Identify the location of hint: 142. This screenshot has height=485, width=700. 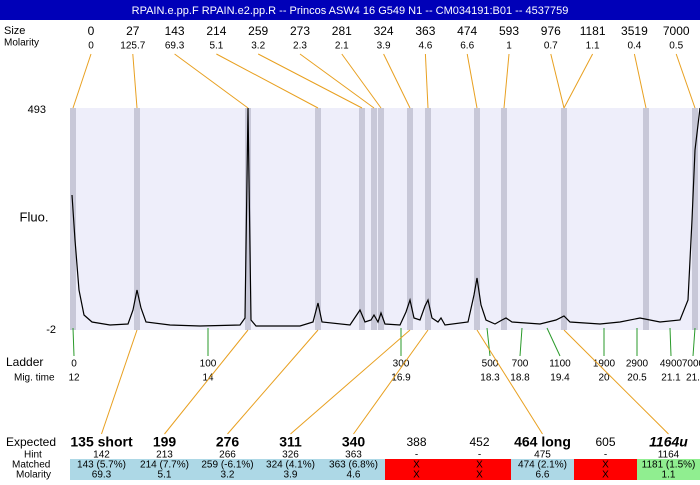
(101, 455).